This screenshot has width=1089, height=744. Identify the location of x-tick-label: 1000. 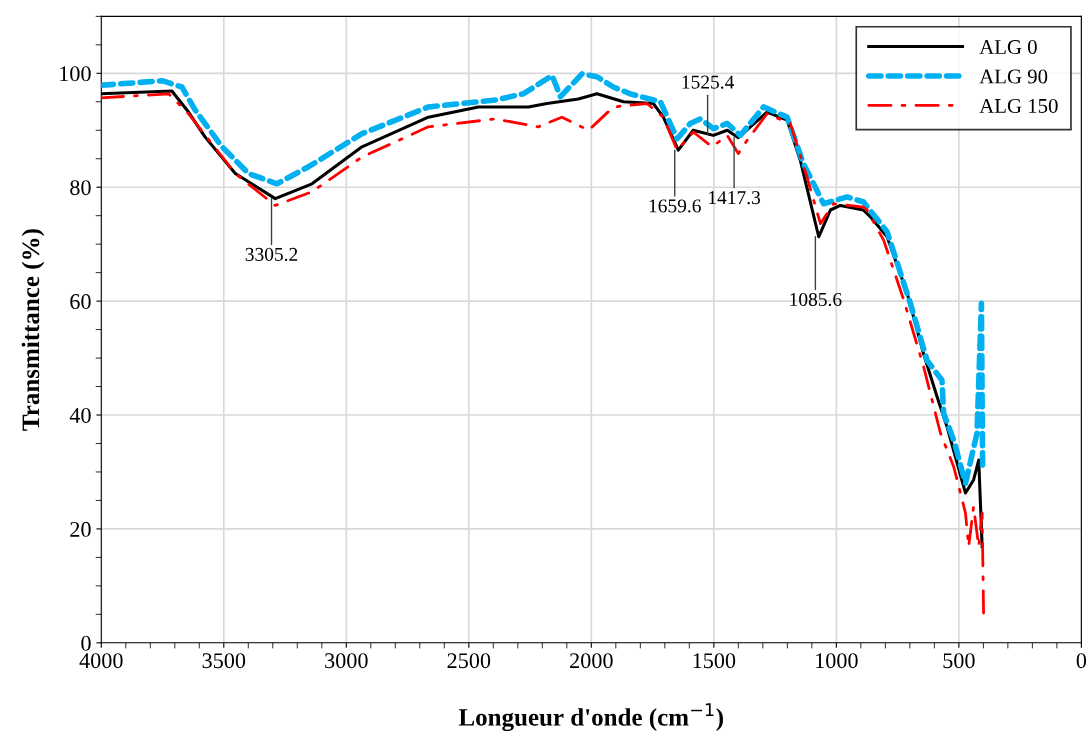
(837, 661).